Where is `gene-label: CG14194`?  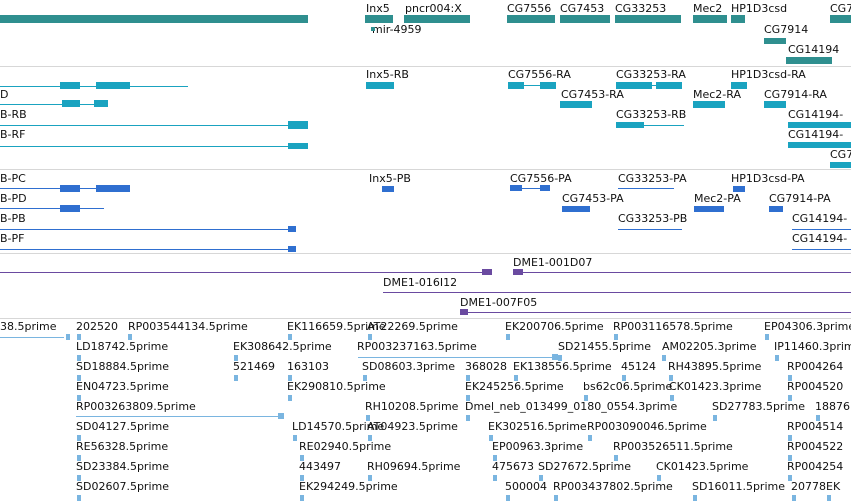
gene-label: CG14194 is located at coordinates (814, 49).